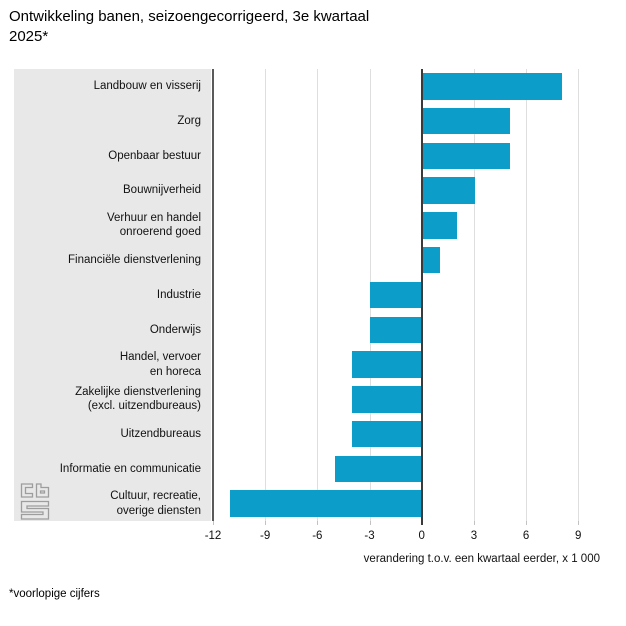 This screenshot has width=626, height=626. What do you see at coordinates (154, 155) in the screenshot?
I see `category-label: Openbaar bestuur` at bounding box center [154, 155].